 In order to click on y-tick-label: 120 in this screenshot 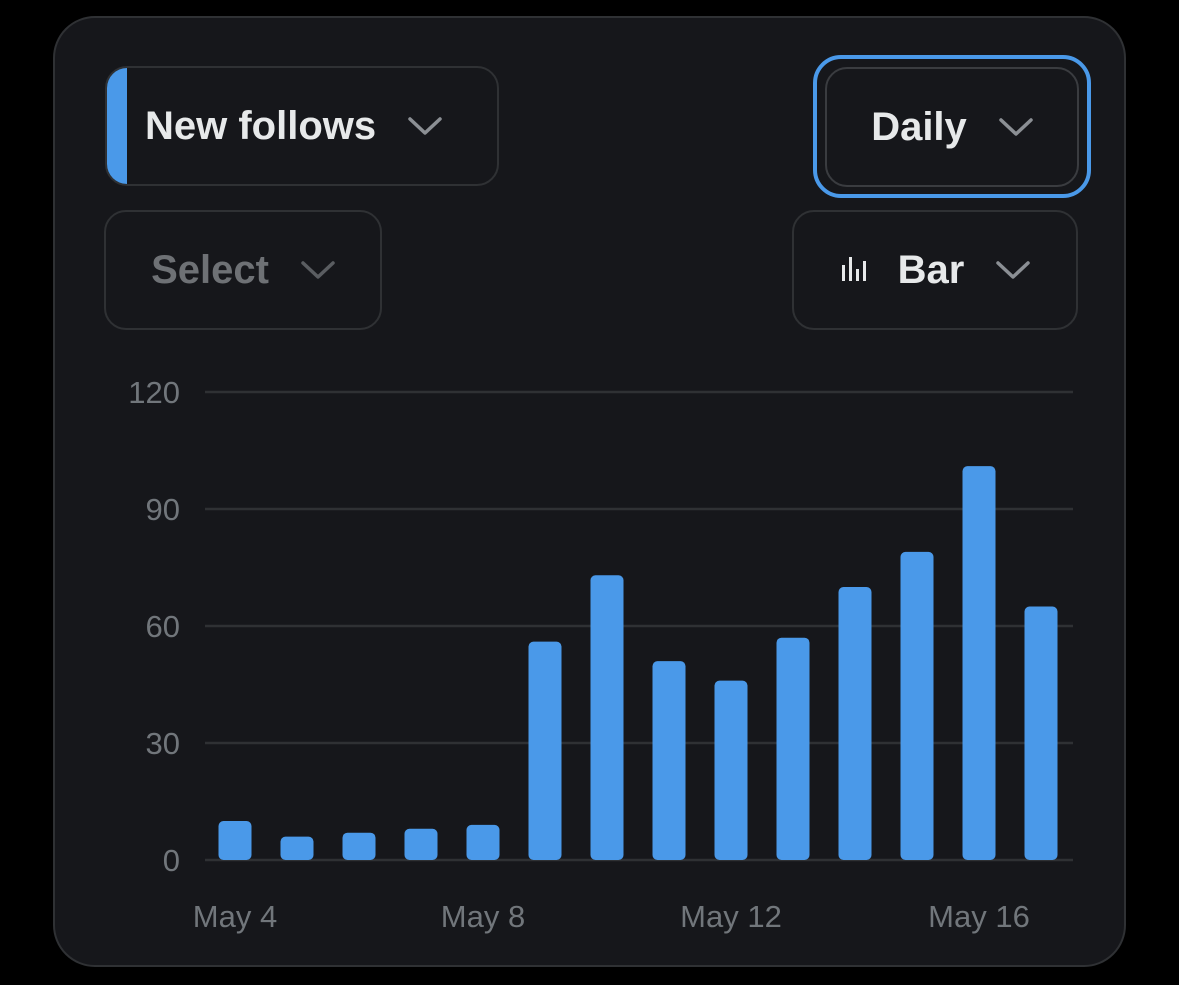, I will do `click(154, 392)`.